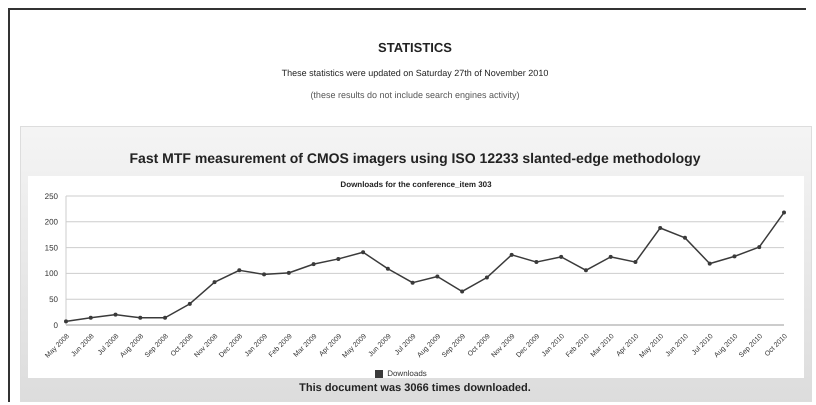 This screenshot has height=405, width=816. Describe the element at coordinates (51, 222) in the screenshot. I see `y-tick-label: 200` at that location.